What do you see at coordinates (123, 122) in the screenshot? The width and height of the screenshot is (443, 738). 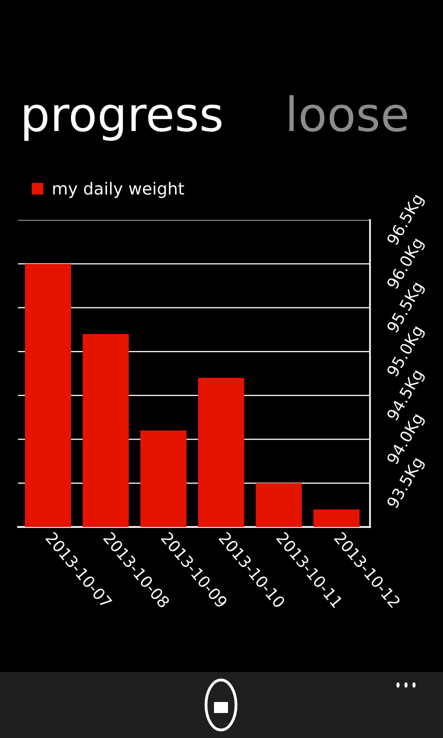 I see `chart-title: progress` at bounding box center [123, 122].